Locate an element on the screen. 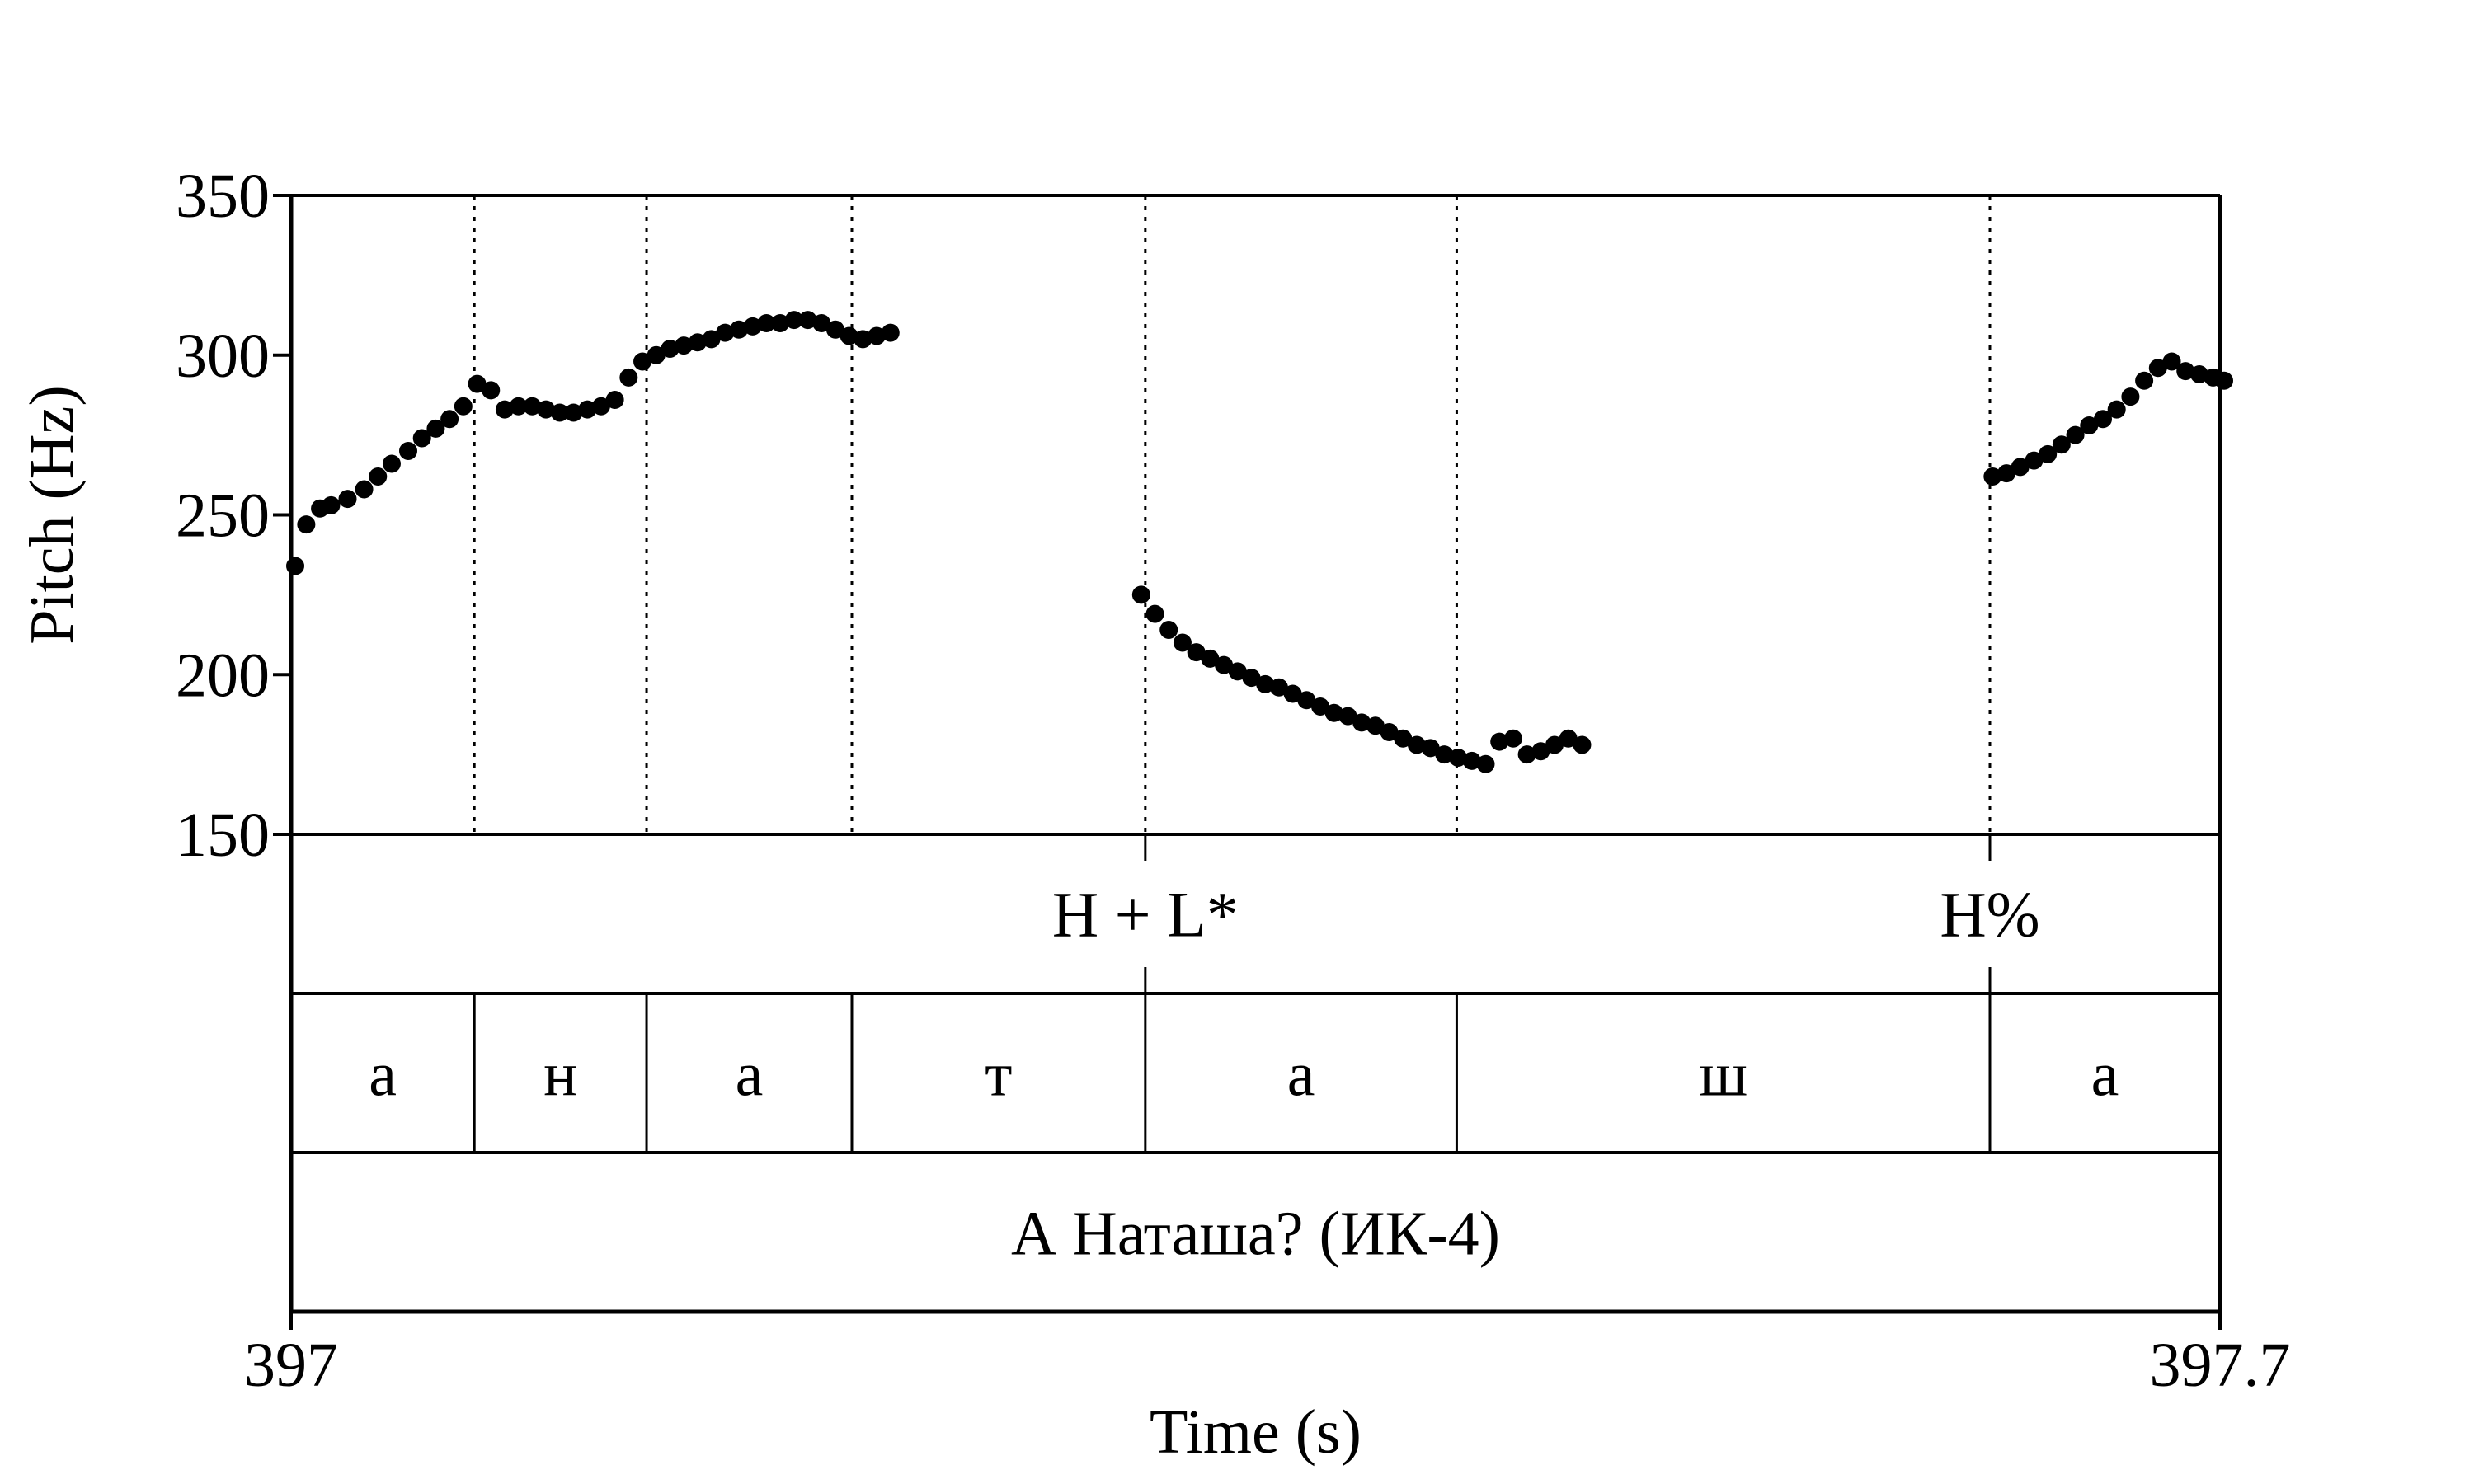 This screenshot has height=1484, width=2474. tone-label: H + L* is located at coordinates (1145, 915).